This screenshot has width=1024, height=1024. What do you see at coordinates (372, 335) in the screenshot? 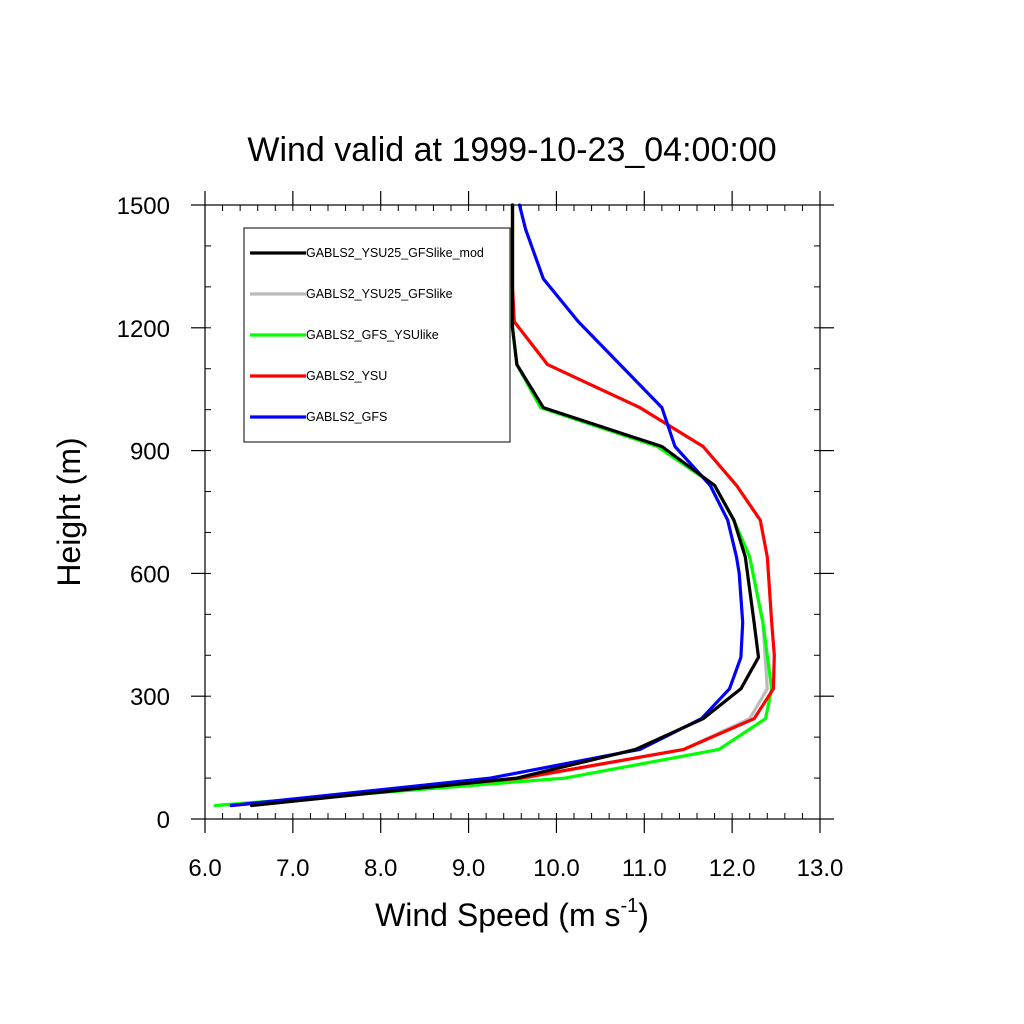
I see `legend-label: GABLS2_GFS_YSUlike` at bounding box center [372, 335].